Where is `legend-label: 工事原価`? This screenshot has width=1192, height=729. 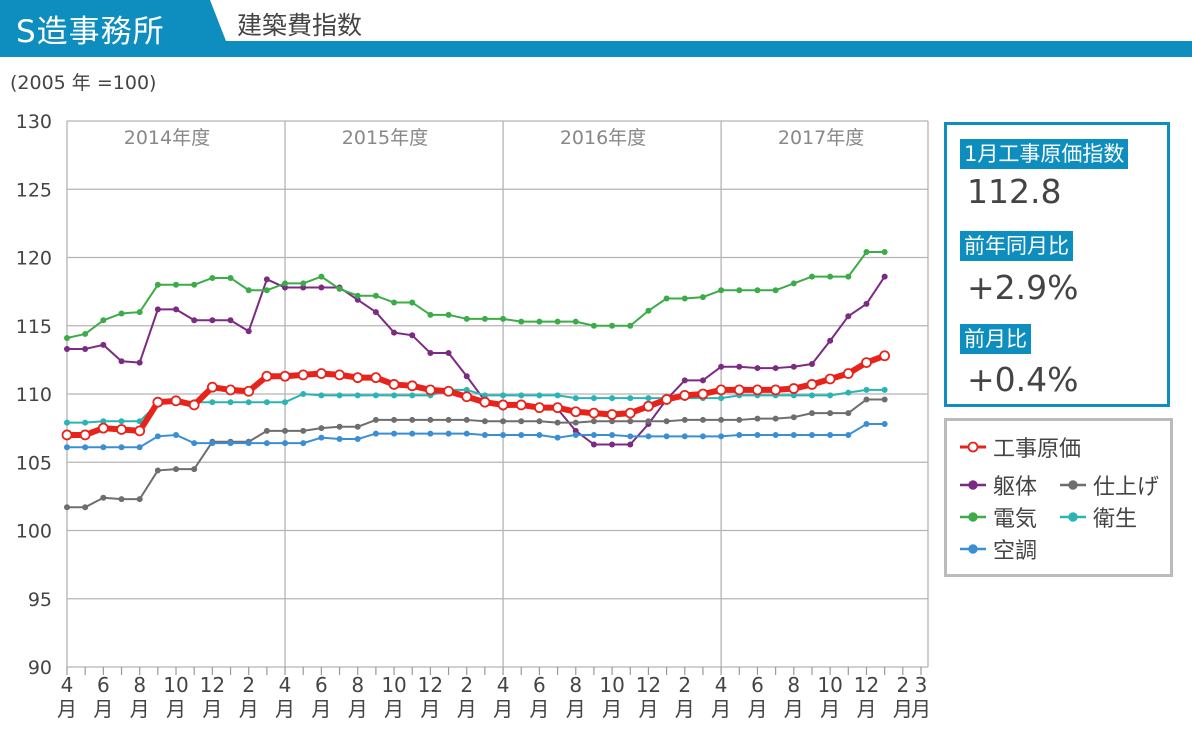 legend-label: 工事原価 is located at coordinates (1037, 449).